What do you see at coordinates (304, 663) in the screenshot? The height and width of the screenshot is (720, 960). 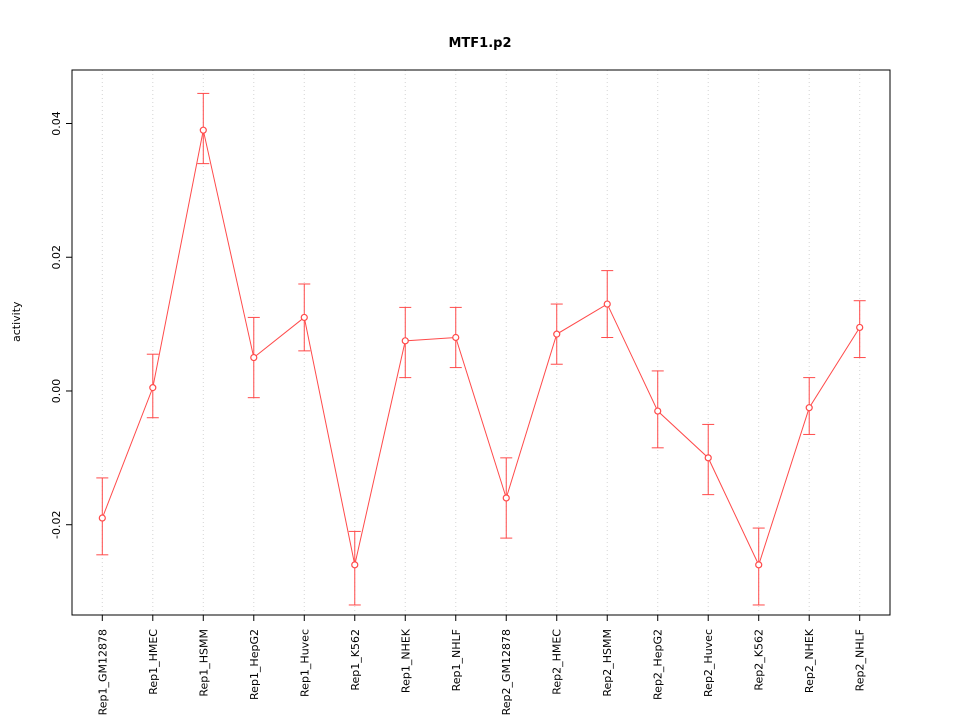 I see `x-category-label: Rep1_Huvec` at bounding box center [304, 663].